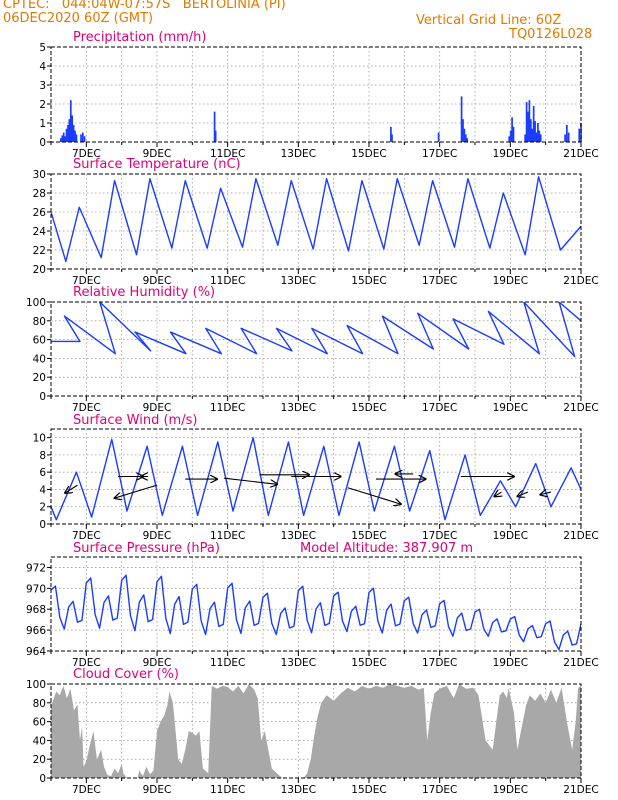 This screenshot has width=618, height=800. What do you see at coordinates (144, 6) in the screenshot?
I see `header-line-1: CPTEC: 044:04W-07:57S BERTOLINIA (PI)` at bounding box center [144, 6].